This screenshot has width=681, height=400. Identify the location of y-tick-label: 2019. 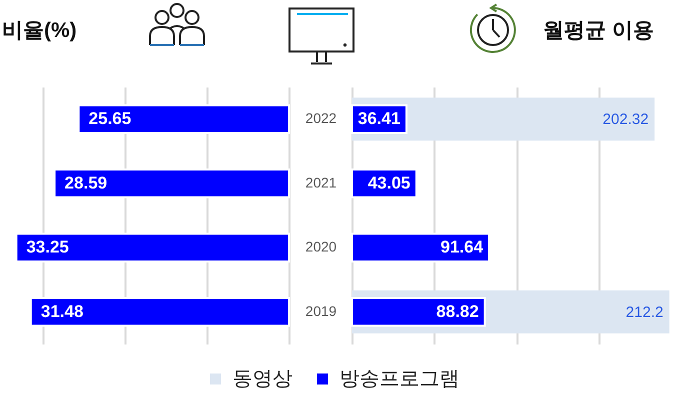
(321, 310).